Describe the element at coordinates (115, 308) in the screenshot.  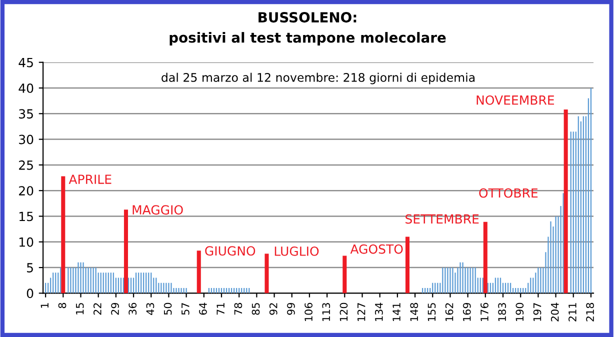
I see `x-tick-label: 29` at that location.